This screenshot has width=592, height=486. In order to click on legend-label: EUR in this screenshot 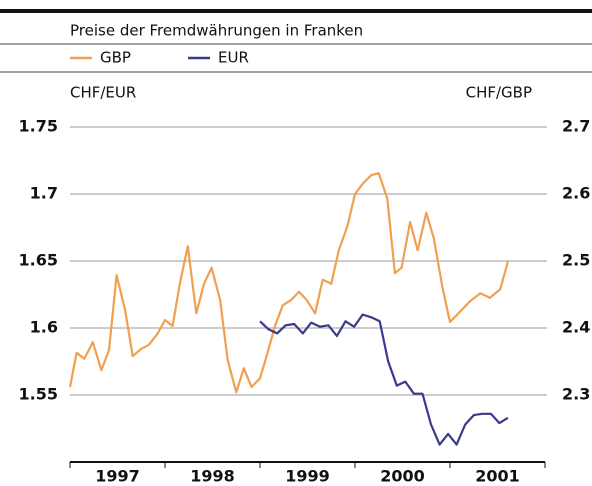, I will do `click(233, 58)`.